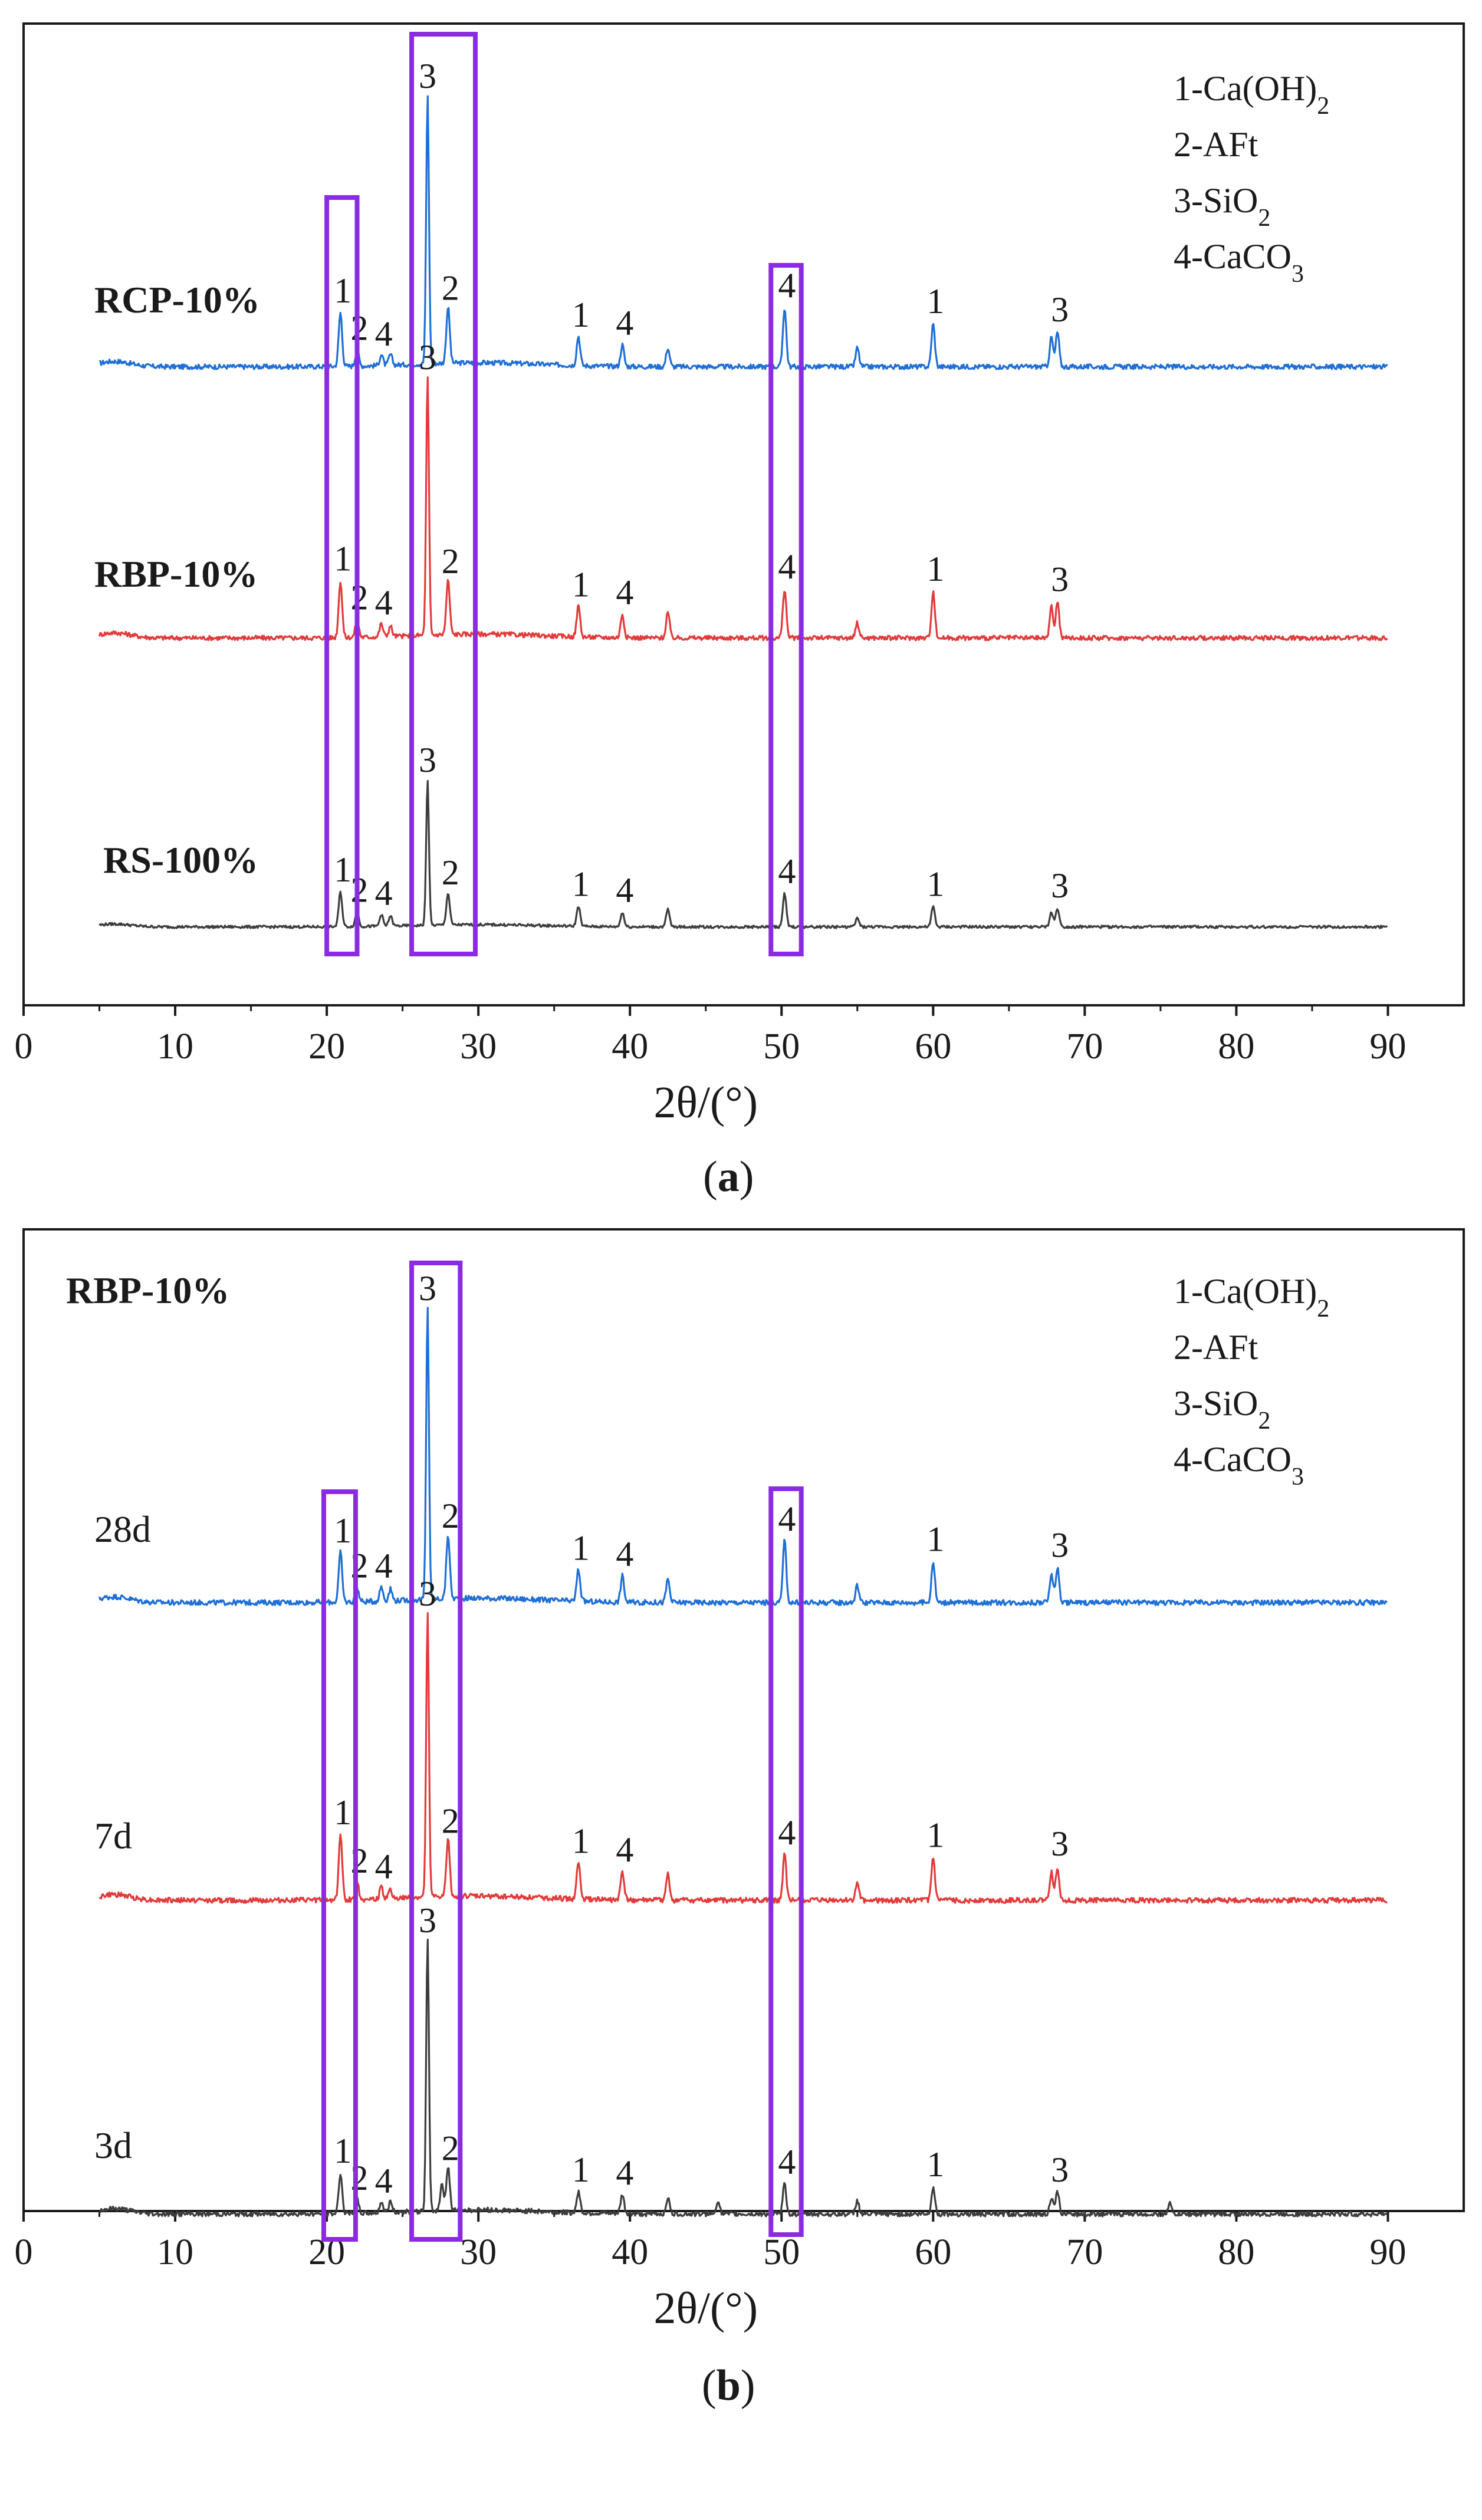 This screenshot has height=2520, width=1482. I want to click on series-label: 3d, so click(113, 2145).